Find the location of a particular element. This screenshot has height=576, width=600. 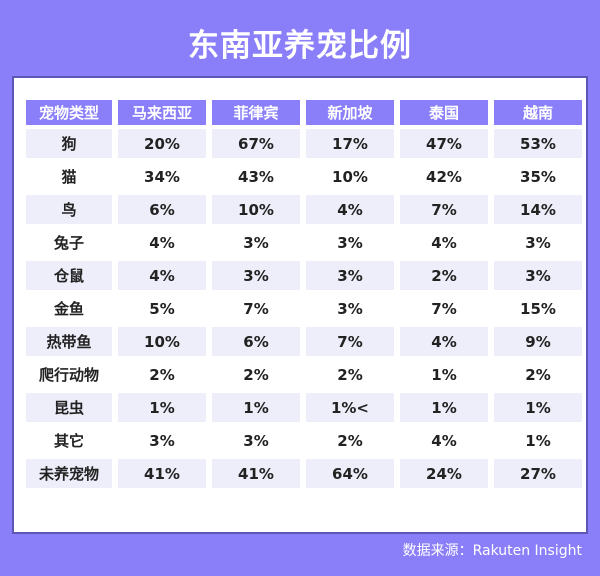

pet-type-cell: 猫 is located at coordinates (69, 177).